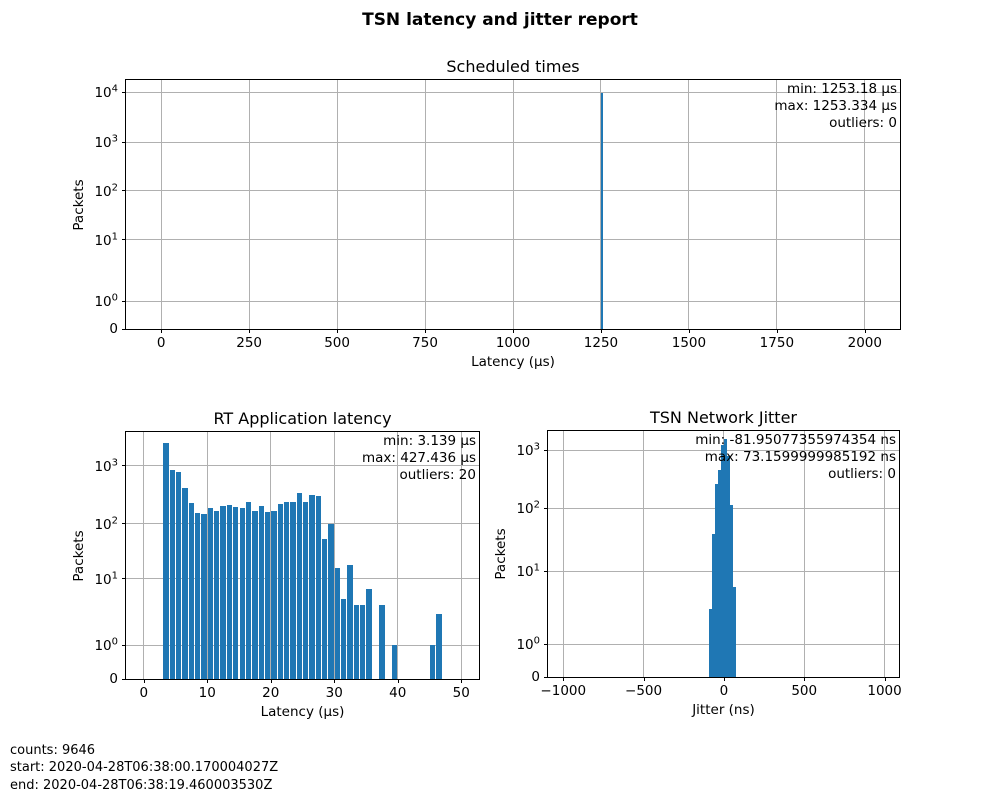 This screenshot has height=800, width=1000. I want to click on y-tick-label: 10⁴, so click(106, 92).